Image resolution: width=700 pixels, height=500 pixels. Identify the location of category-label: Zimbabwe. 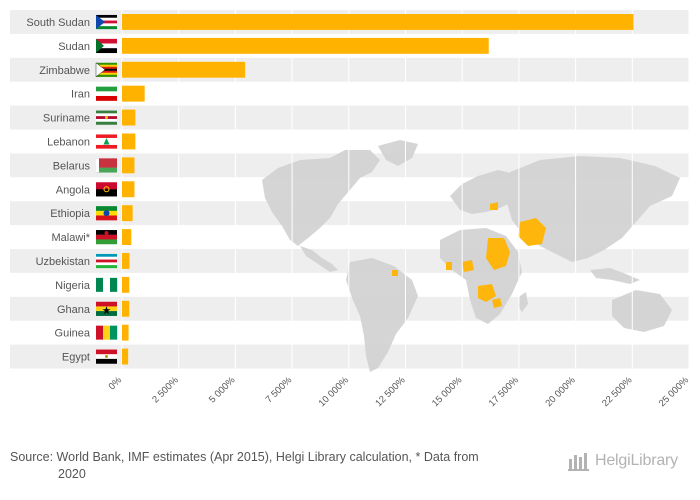
(64, 71).